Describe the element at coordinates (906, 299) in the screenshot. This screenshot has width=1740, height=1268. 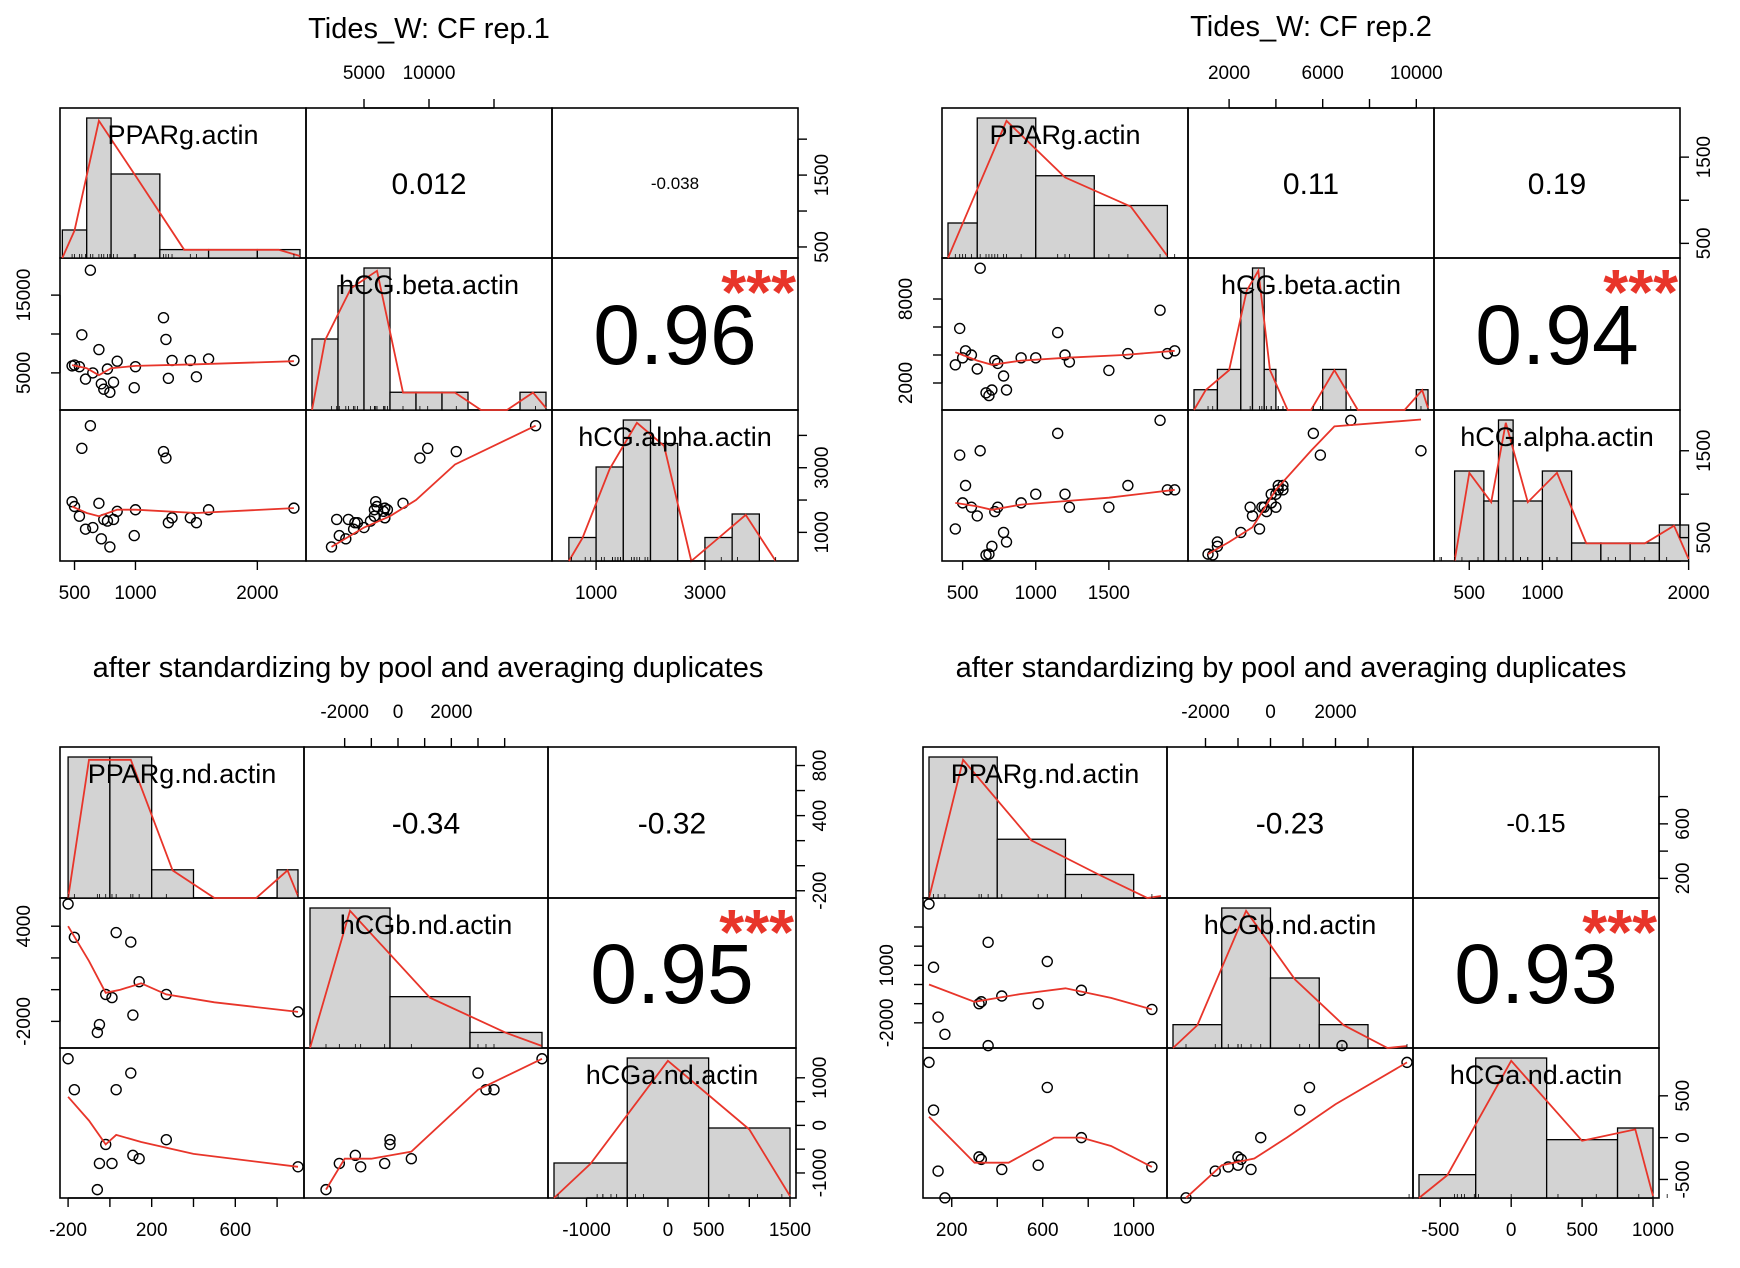
I see `tick-label: 8000` at that location.